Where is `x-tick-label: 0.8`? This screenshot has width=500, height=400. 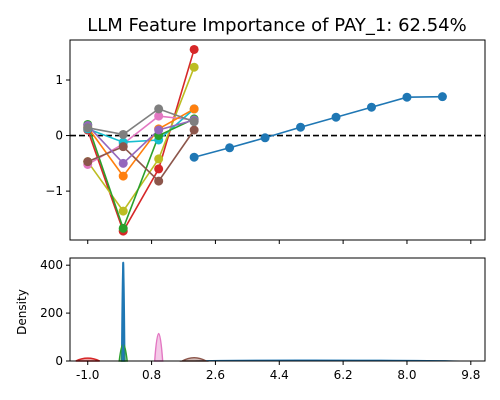 x-tick-label: 0.8 is located at coordinates (151, 375).